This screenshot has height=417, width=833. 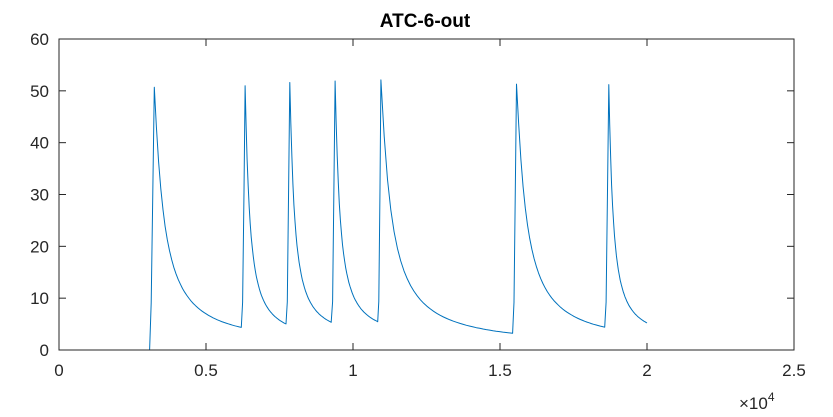 What do you see at coordinates (39, 39) in the screenshot?
I see `y-tick-label: 60` at bounding box center [39, 39].